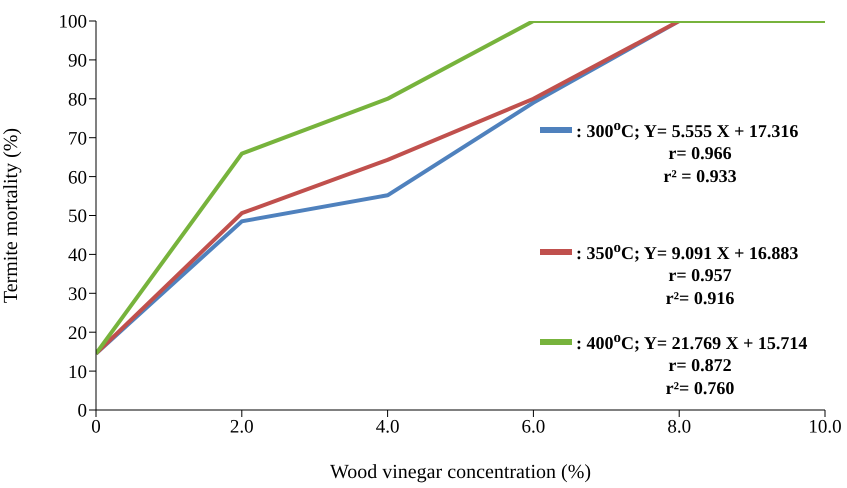 The height and width of the screenshot is (488, 847). Describe the element at coordinates (700, 176) in the screenshot. I see `annotation: r² = 0.933` at that location.